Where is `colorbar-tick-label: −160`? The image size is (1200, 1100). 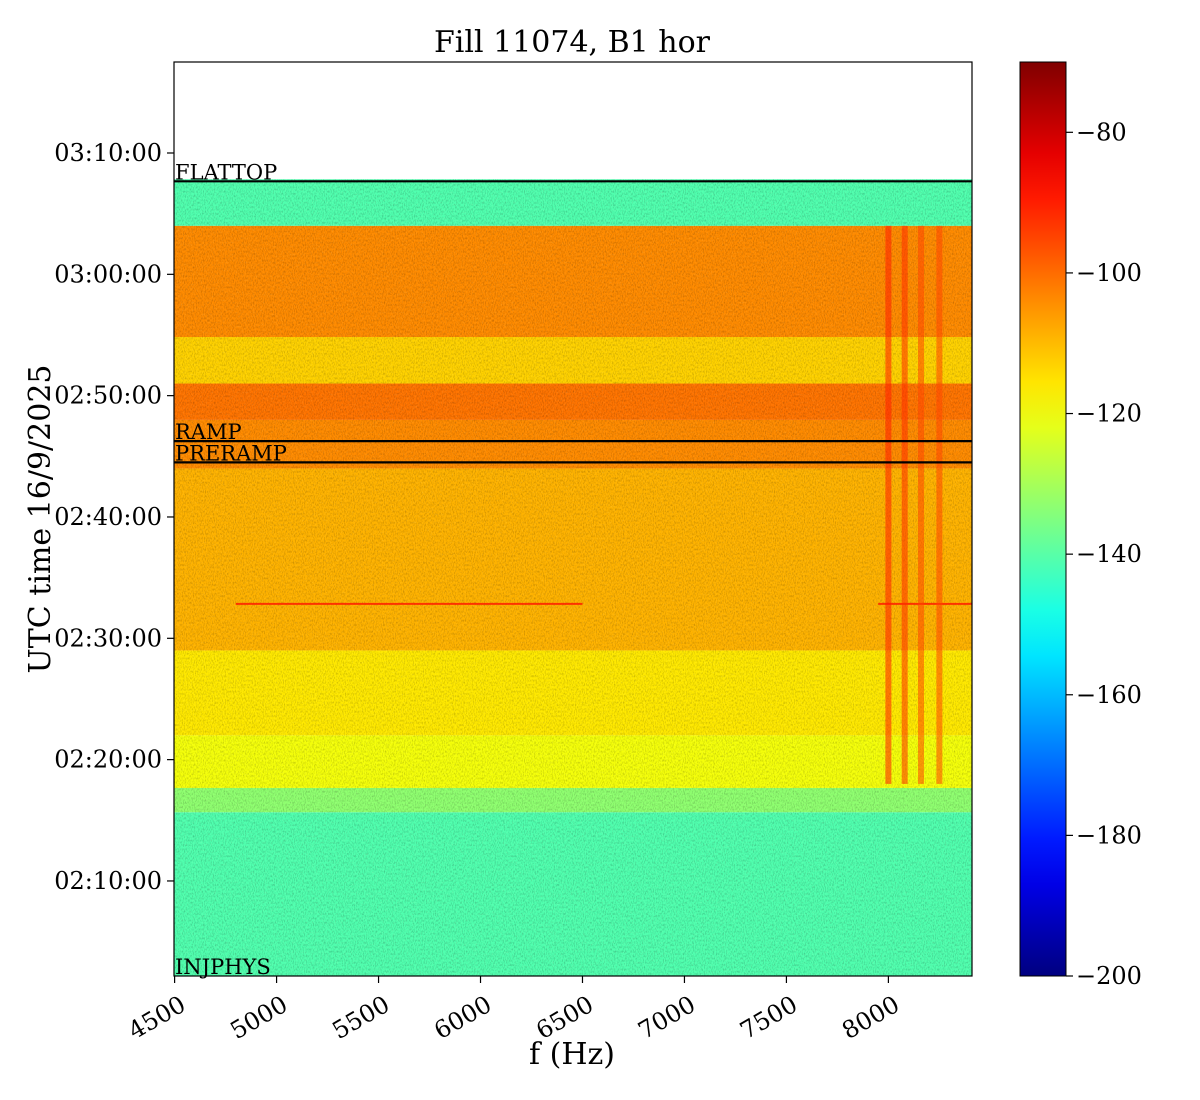 colorbar-tick-label: −160 is located at coordinates (1109, 695).